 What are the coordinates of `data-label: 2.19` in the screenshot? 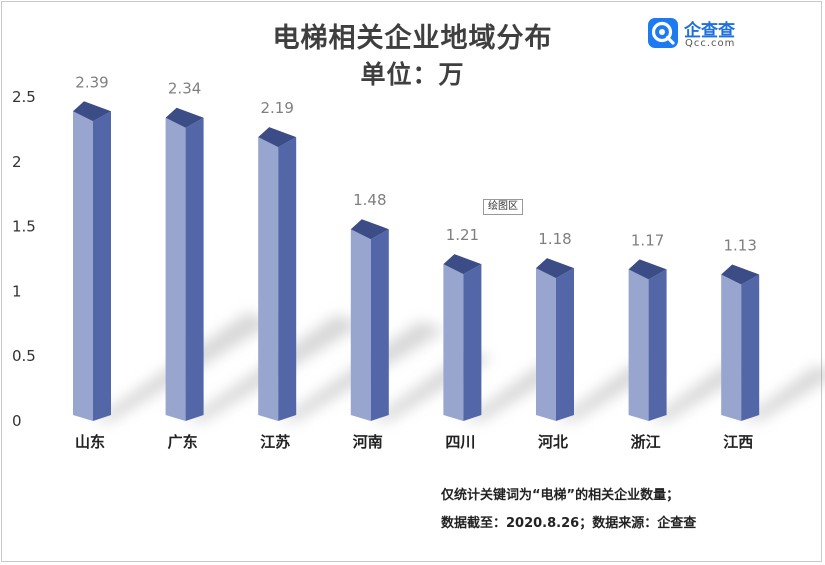 It's located at (276, 108).